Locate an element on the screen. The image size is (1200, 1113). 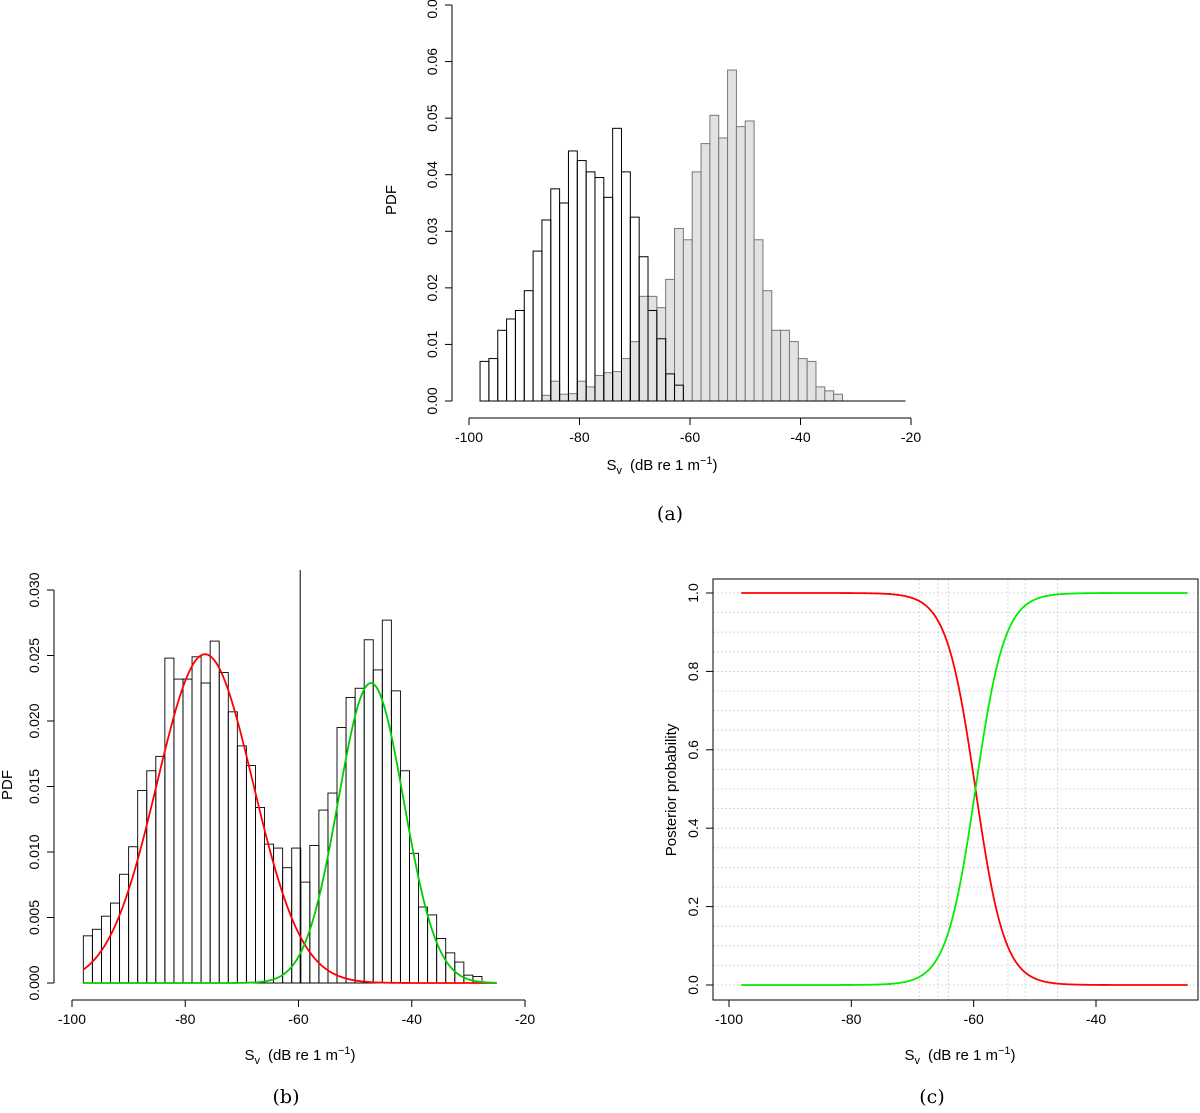
y-axis-label-a: PDF is located at coordinates (391, 200).